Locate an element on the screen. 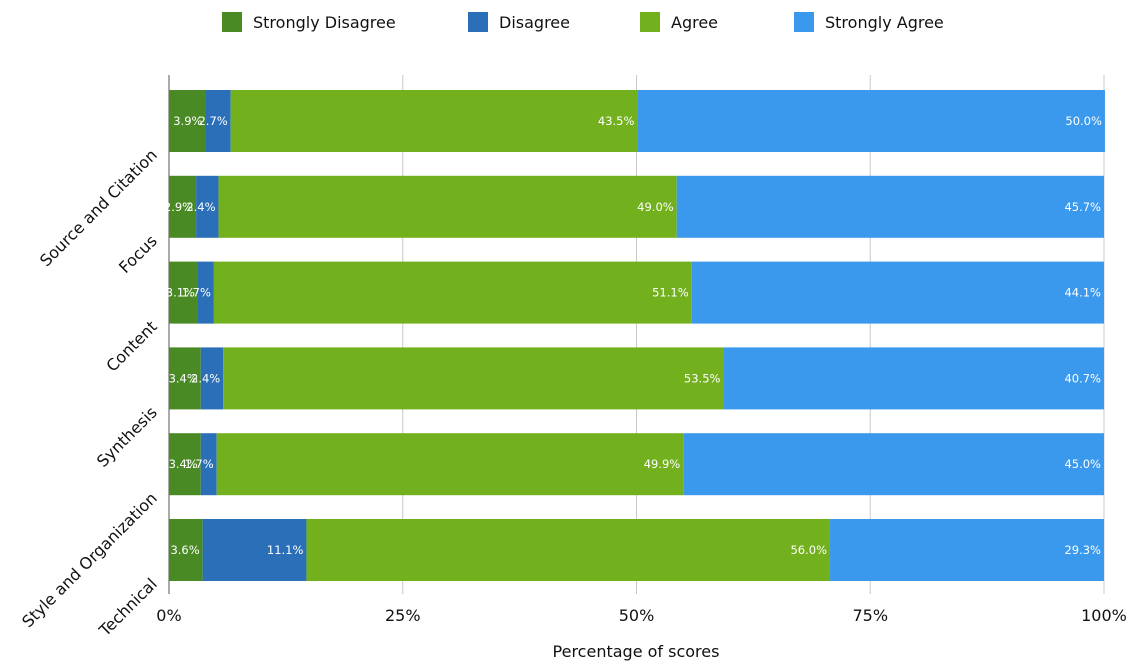 Image resolution: width=1133 pixels, height=667 pixels. x-tick-label: 100% is located at coordinates (1104, 615).